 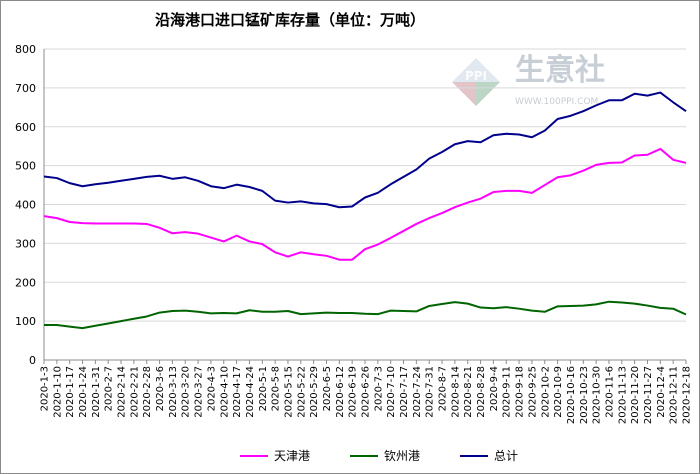 What do you see at coordinates (378, 388) in the screenshot?
I see `x-tick-label: 2020-7-3` at bounding box center [378, 388].